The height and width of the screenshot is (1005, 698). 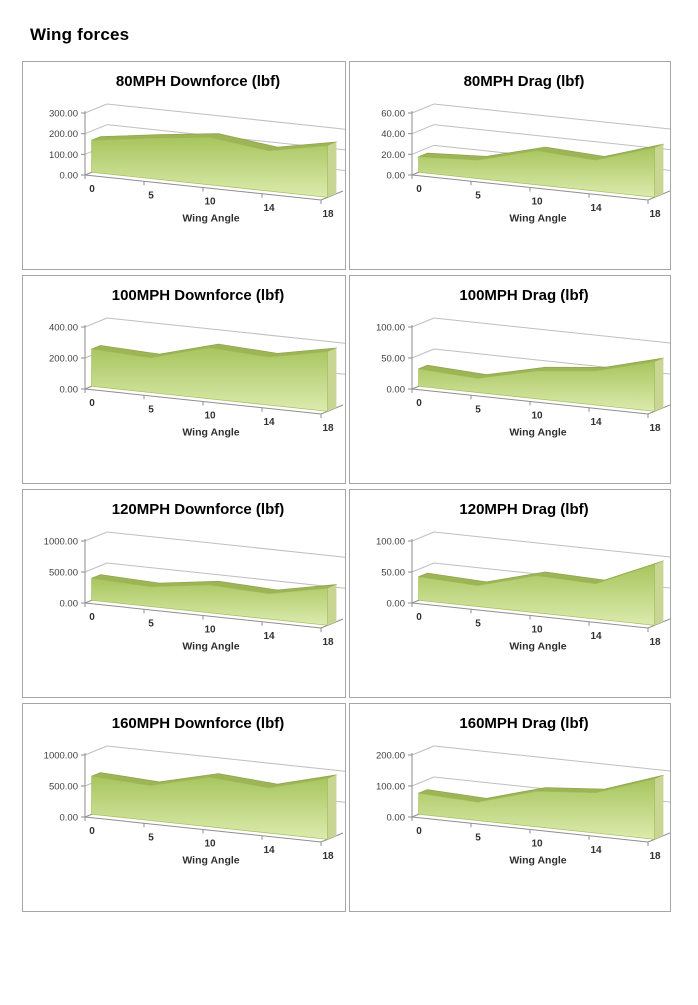 What do you see at coordinates (523, 806) in the screenshot?
I see `area-chart-160mph-drag-lbf: 200.00 100.00 0.00 0 5 10 14 18 Wing Angle` at bounding box center [523, 806].